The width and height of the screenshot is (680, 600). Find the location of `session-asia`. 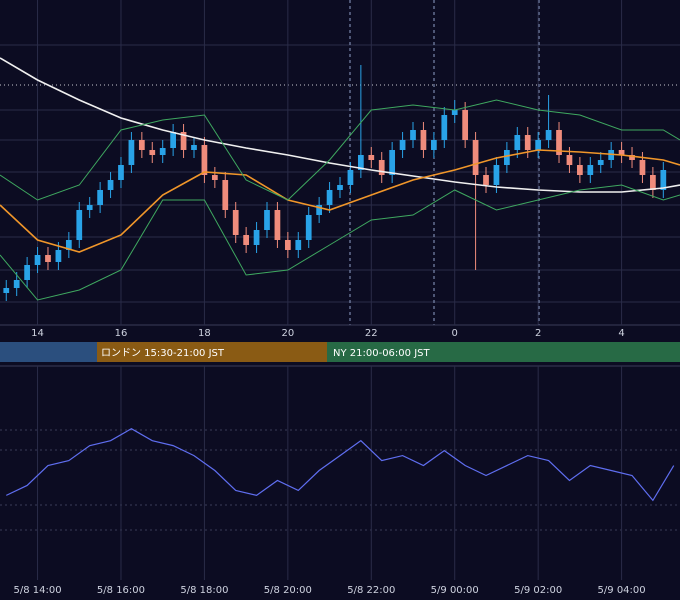

session-asia is located at coordinates (48, 352).